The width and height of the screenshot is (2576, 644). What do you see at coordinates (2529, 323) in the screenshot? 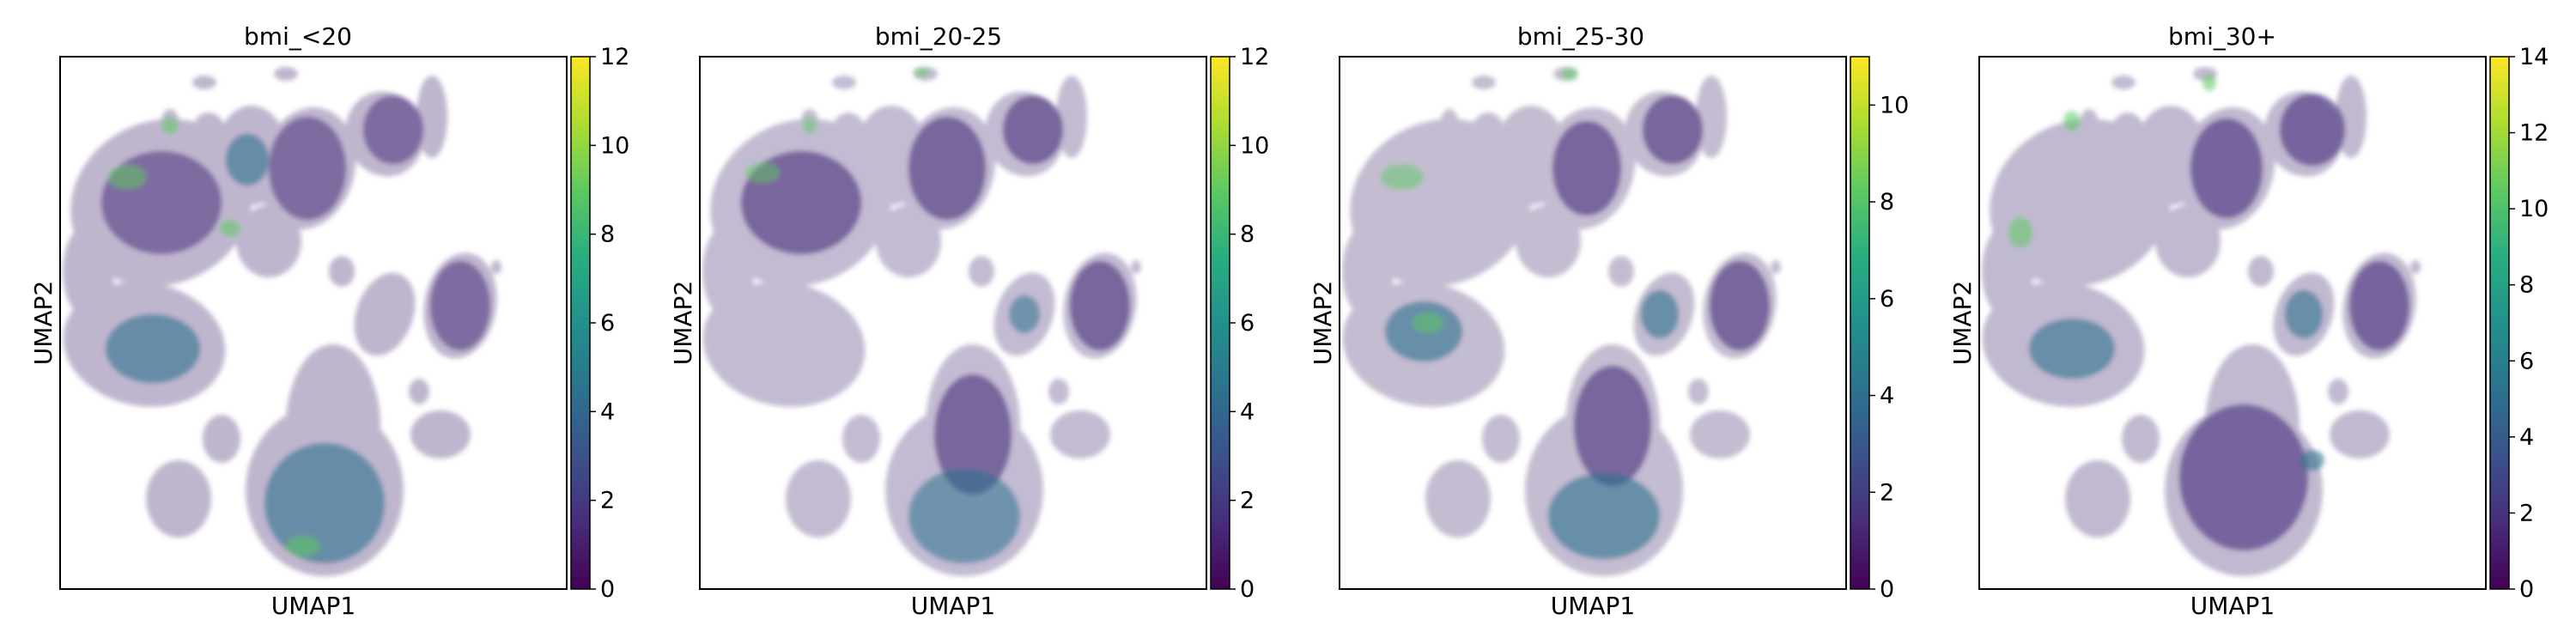
I see `panel-4-colorbar-ticks: 0 2 4 6 8 10 12 14` at bounding box center [2529, 323].